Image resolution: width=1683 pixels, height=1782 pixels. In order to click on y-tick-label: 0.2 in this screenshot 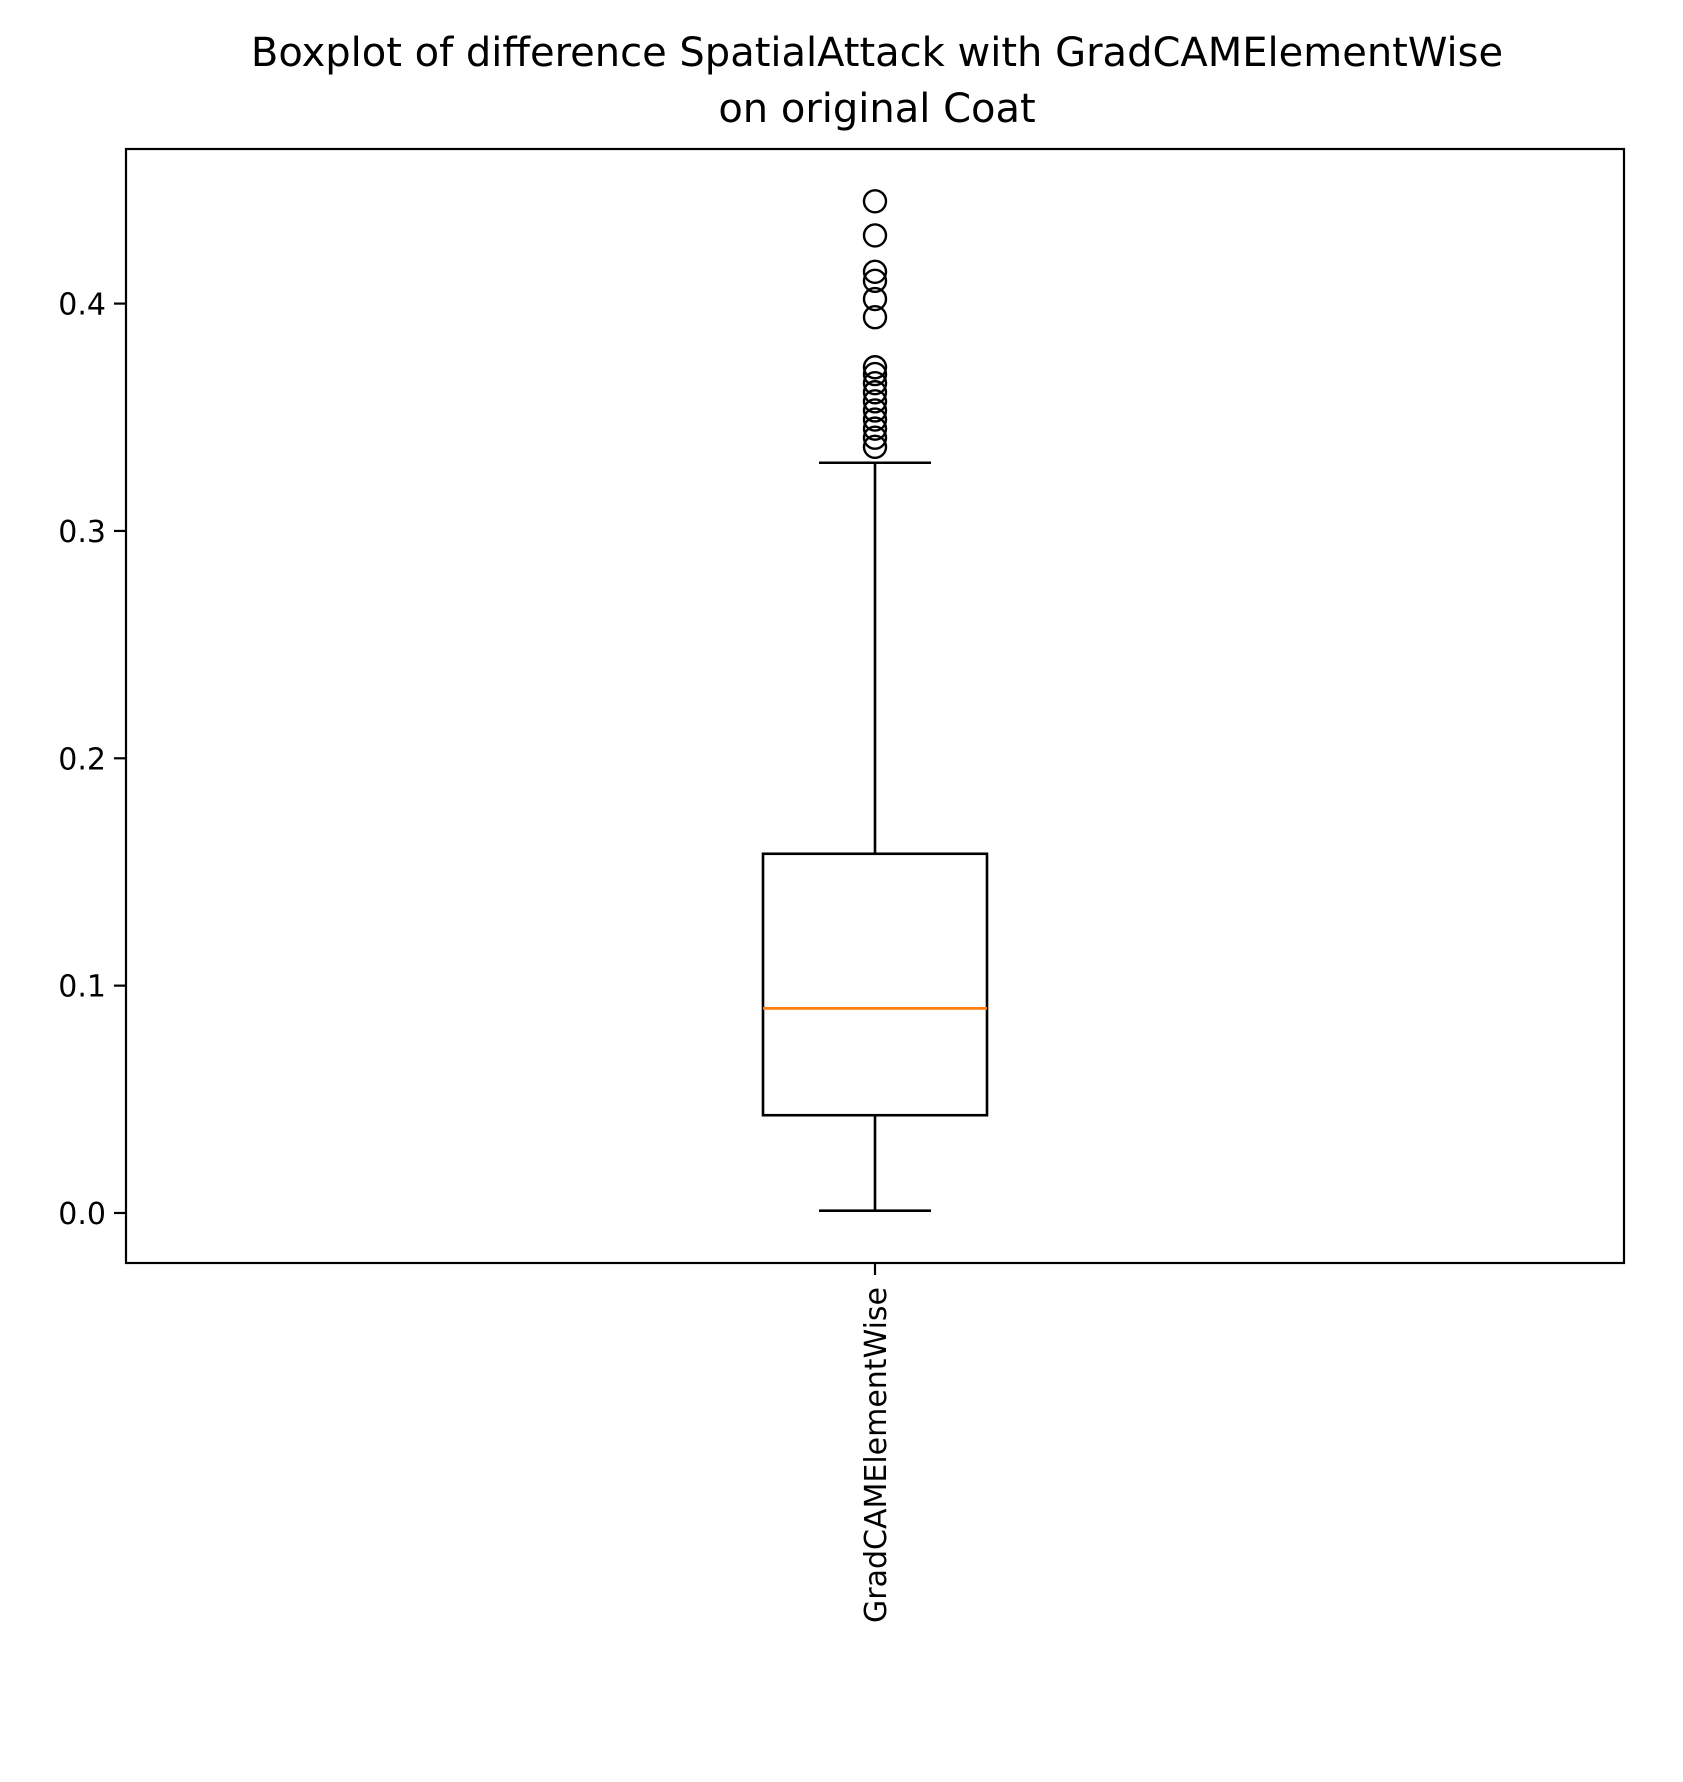, I will do `click(82, 759)`.